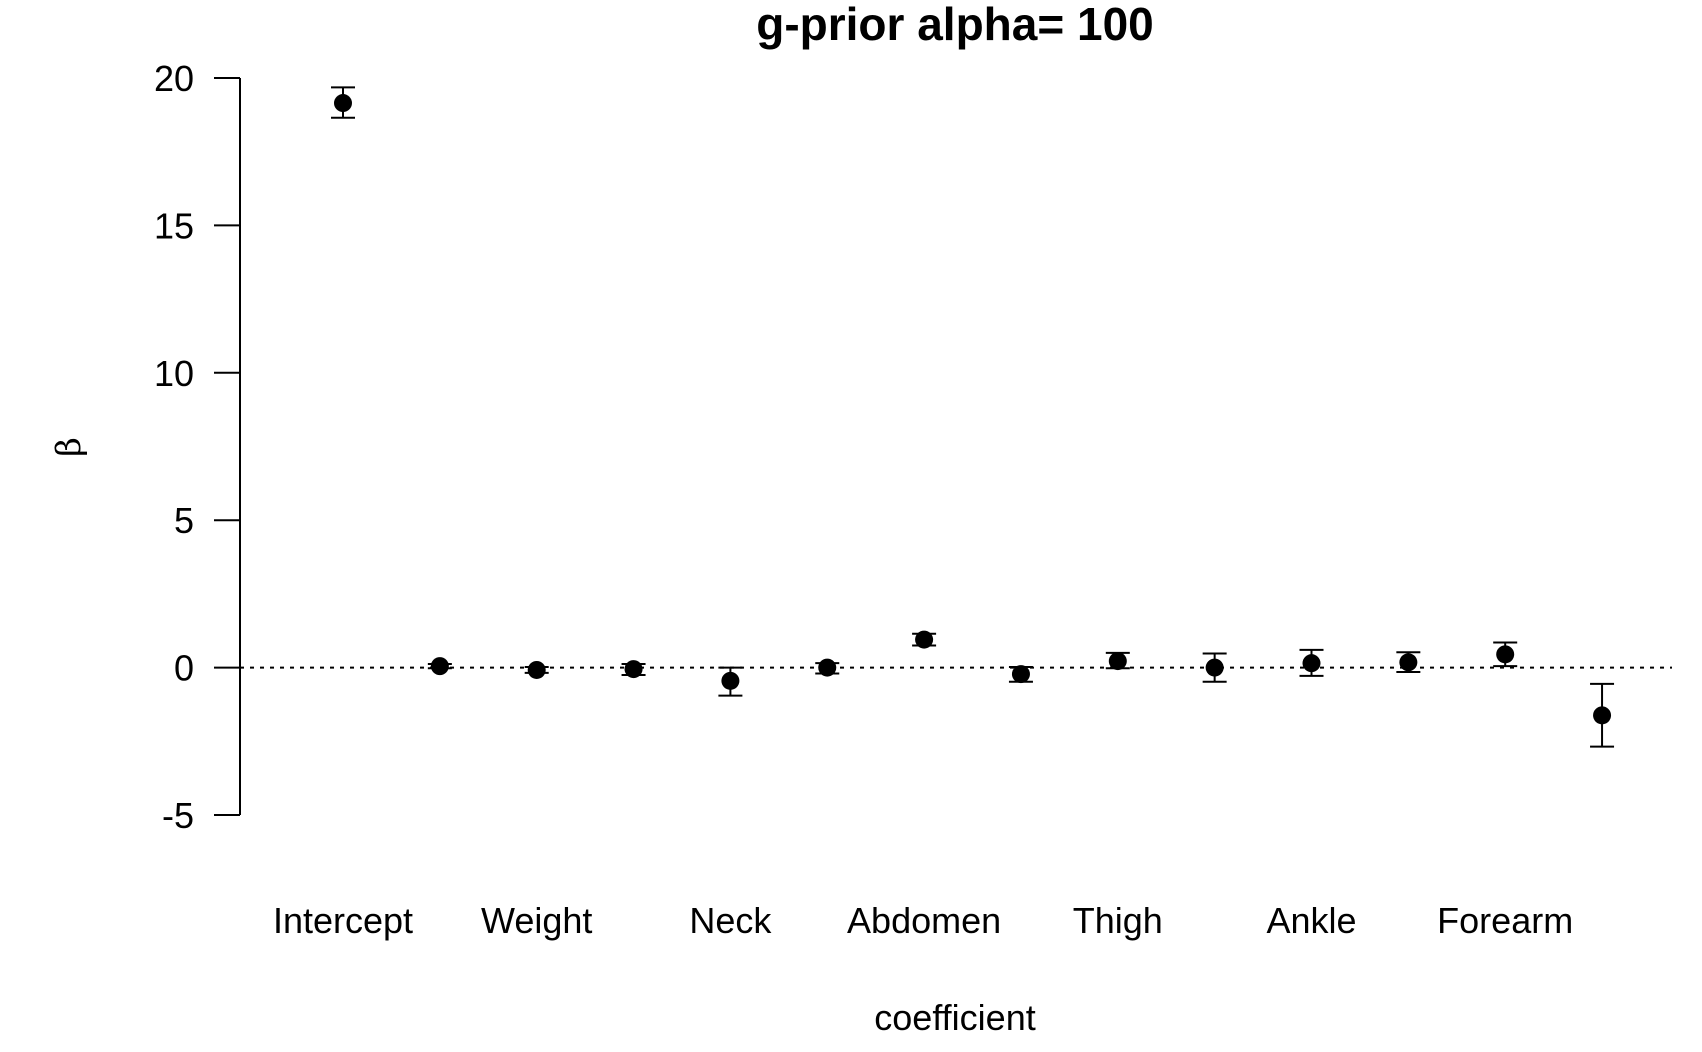  Describe the element at coordinates (1505, 920) in the screenshot. I see `x-tick-label: Forearm` at that location.